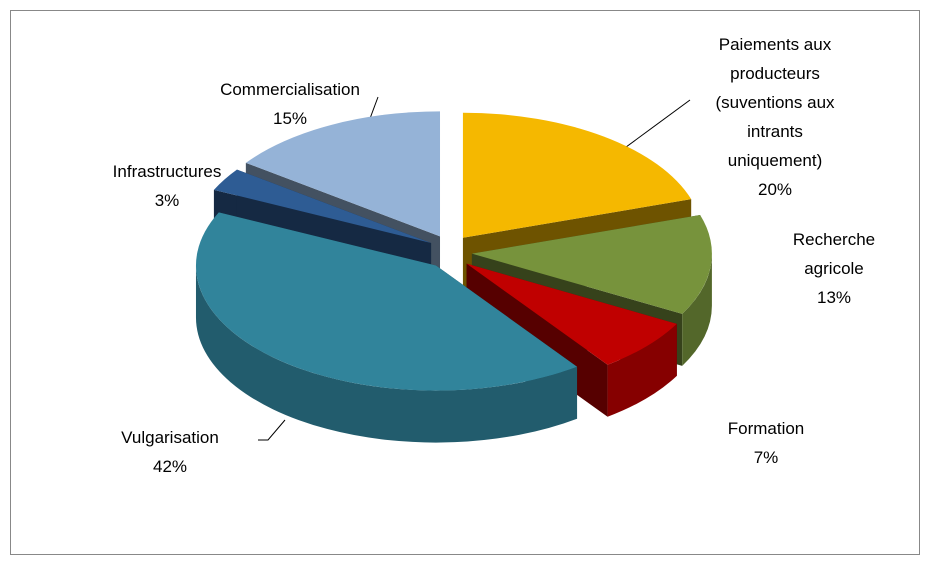  What do you see at coordinates (290, 118) in the screenshot?
I see `value-label: 15%` at bounding box center [290, 118].